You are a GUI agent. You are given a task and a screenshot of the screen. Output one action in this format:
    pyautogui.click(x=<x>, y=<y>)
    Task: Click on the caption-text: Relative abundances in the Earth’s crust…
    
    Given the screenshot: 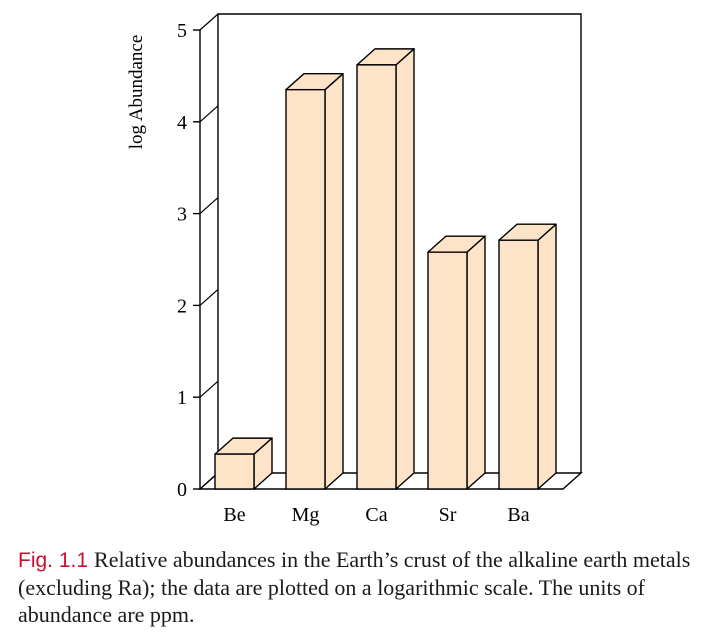 What is the action you would take?
    pyautogui.click(x=354, y=587)
    